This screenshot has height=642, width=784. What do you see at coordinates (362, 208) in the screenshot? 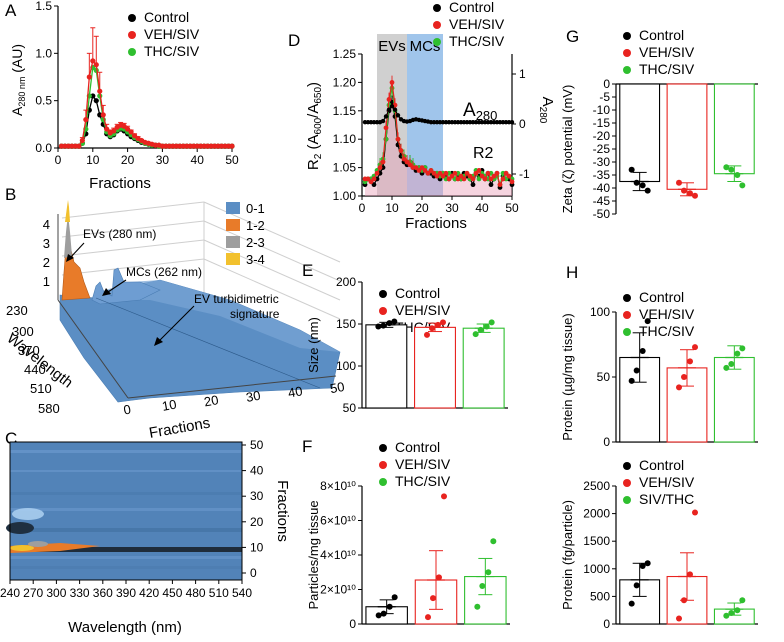
I see `panel-d-xtick-label: 0` at bounding box center [362, 208].